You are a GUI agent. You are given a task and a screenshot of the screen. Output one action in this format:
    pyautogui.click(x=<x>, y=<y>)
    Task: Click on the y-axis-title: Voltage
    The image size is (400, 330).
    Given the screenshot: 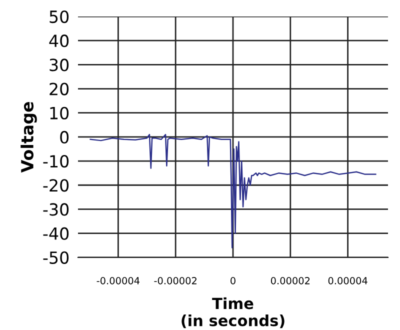 What is the action you would take?
    pyautogui.click(x=28, y=137)
    